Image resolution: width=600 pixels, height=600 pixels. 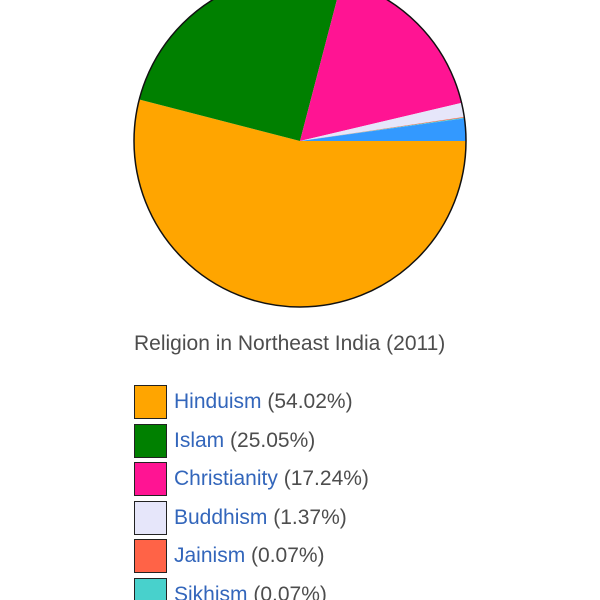 I want to click on pie-slice-jainism, so click(x=382, y=128).